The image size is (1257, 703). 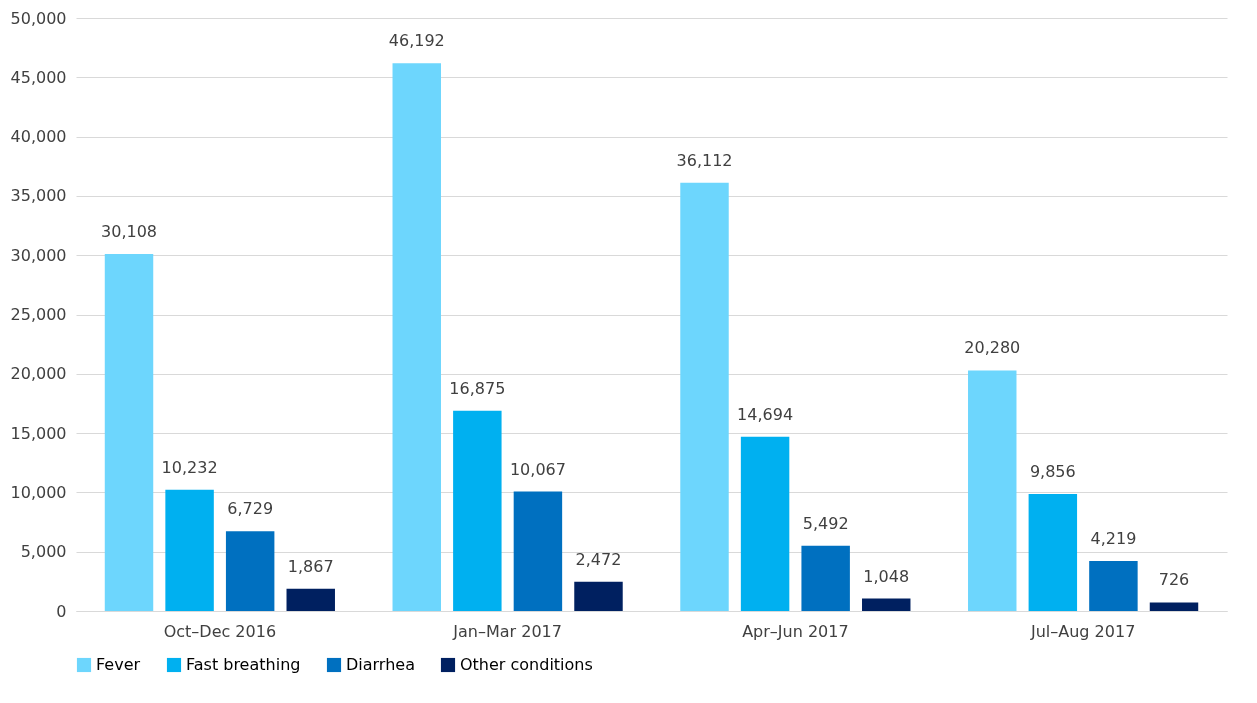 What do you see at coordinates (765, 414) in the screenshot?
I see `data-label: 14,694` at bounding box center [765, 414].